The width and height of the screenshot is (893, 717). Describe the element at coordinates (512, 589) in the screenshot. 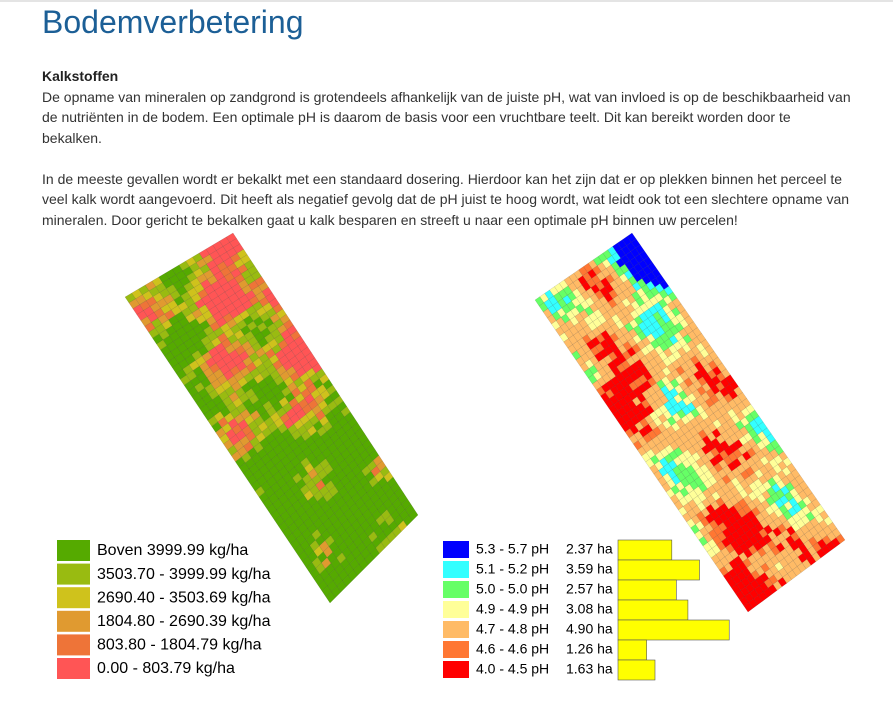

I see `legend-label: 5.0 - 5.0 pH` at that location.